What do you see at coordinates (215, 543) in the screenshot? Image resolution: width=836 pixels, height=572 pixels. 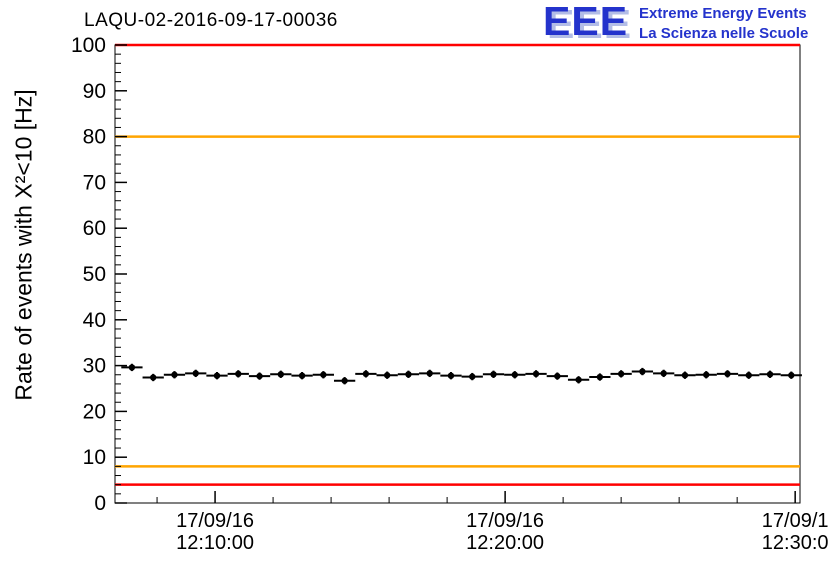 I see `x-tick-label-time: 12:10:00` at bounding box center [215, 543].